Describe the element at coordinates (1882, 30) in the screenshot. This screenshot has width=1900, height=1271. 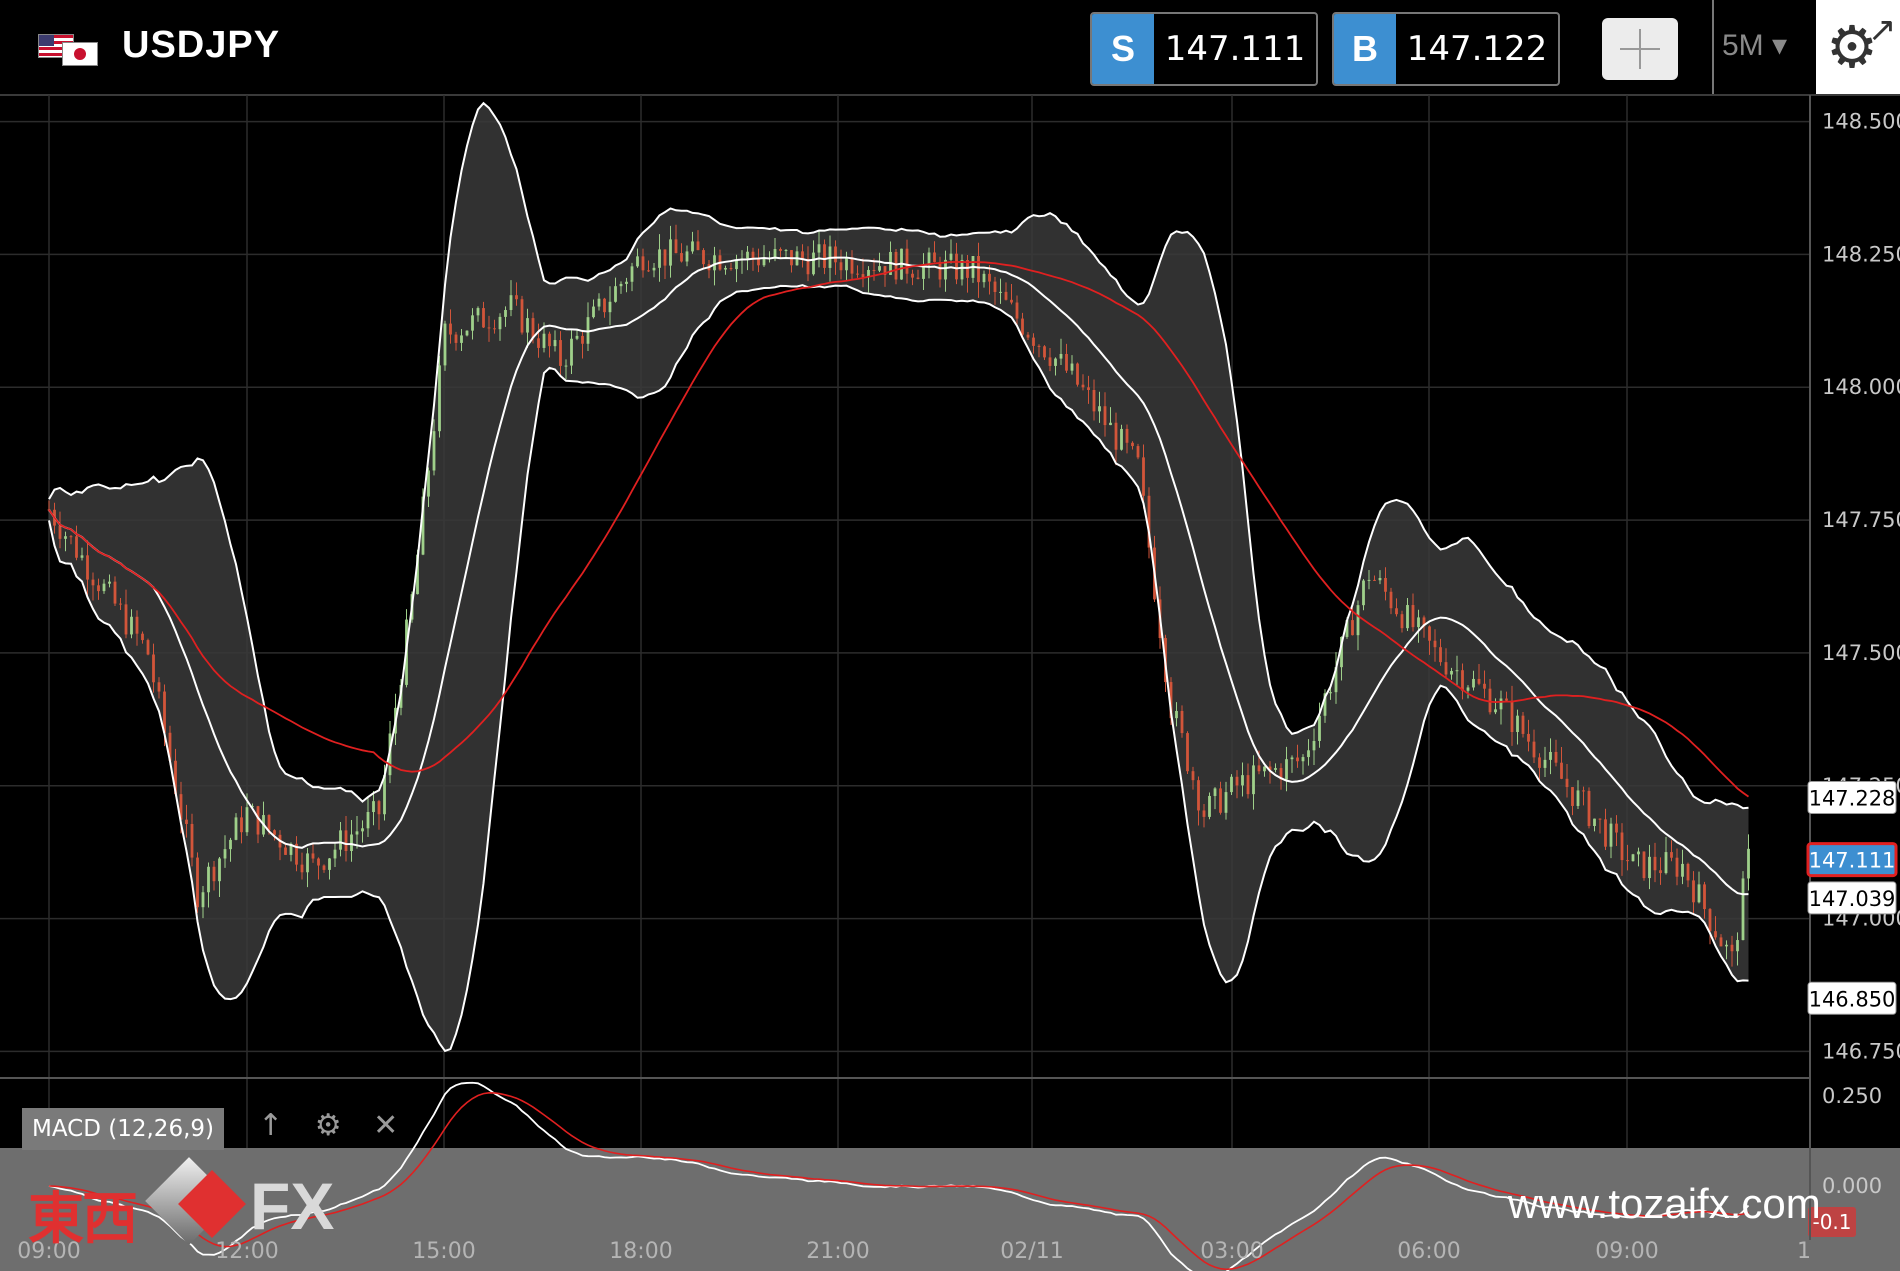
I see `close-icon: ↗` at that location.